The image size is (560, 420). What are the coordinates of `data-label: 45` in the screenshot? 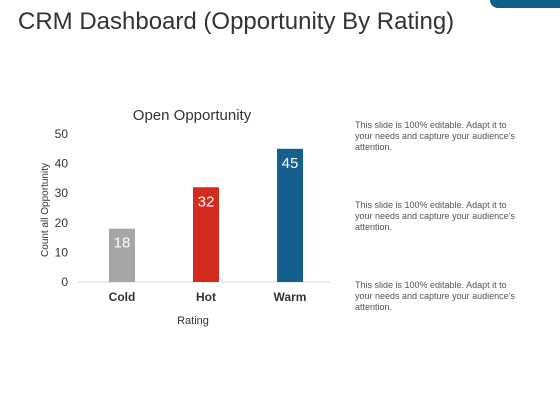 It's located at (290, 163).